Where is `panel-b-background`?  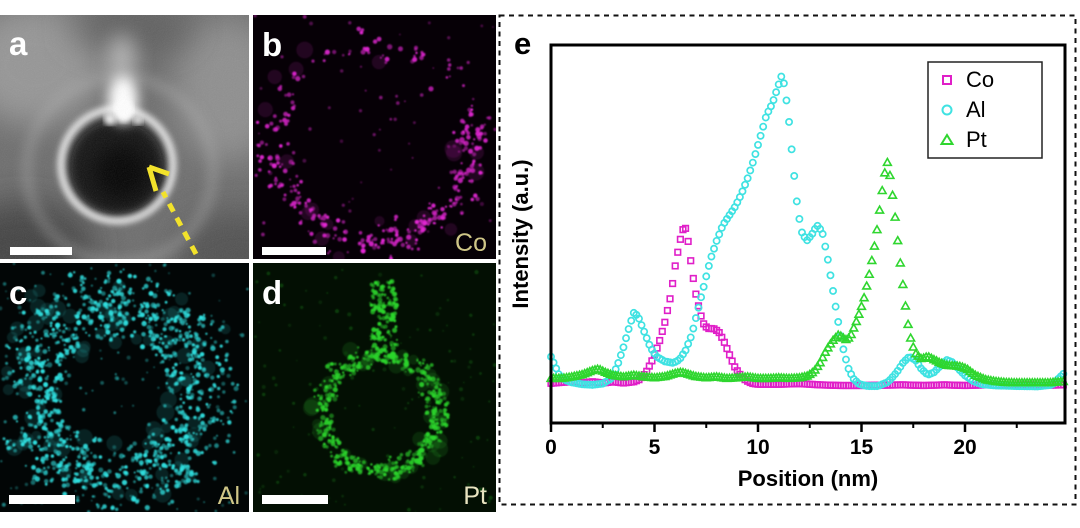 panel-b-background is located at coordinates (374, 137).